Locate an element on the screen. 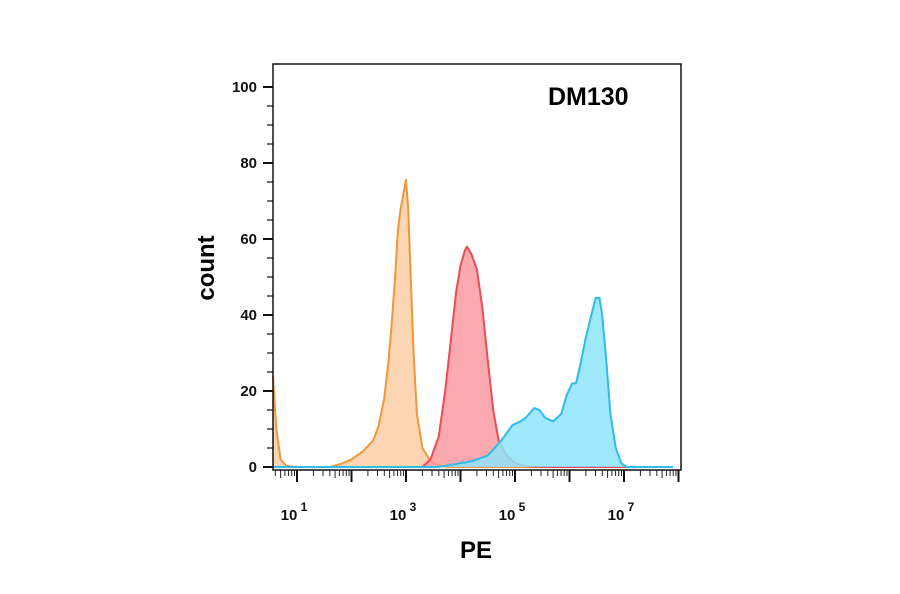 This screenshot has width=900, height=594. sample-annotation: DM130 is located at coordinates (588, 97).